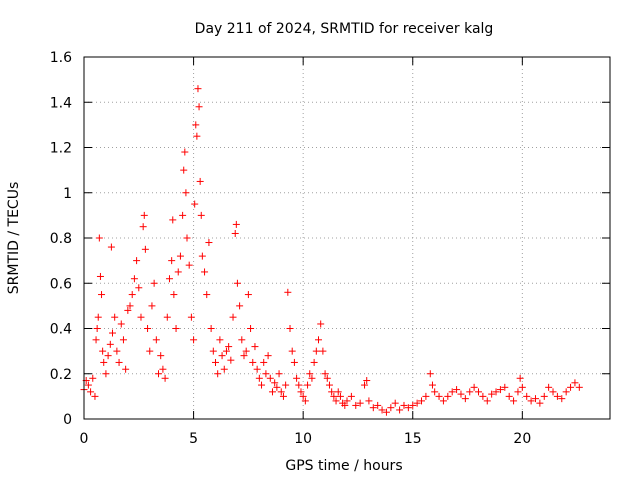 The image size is (640, 484). I want to click on y-tick-label: 0, so click(67, 420).